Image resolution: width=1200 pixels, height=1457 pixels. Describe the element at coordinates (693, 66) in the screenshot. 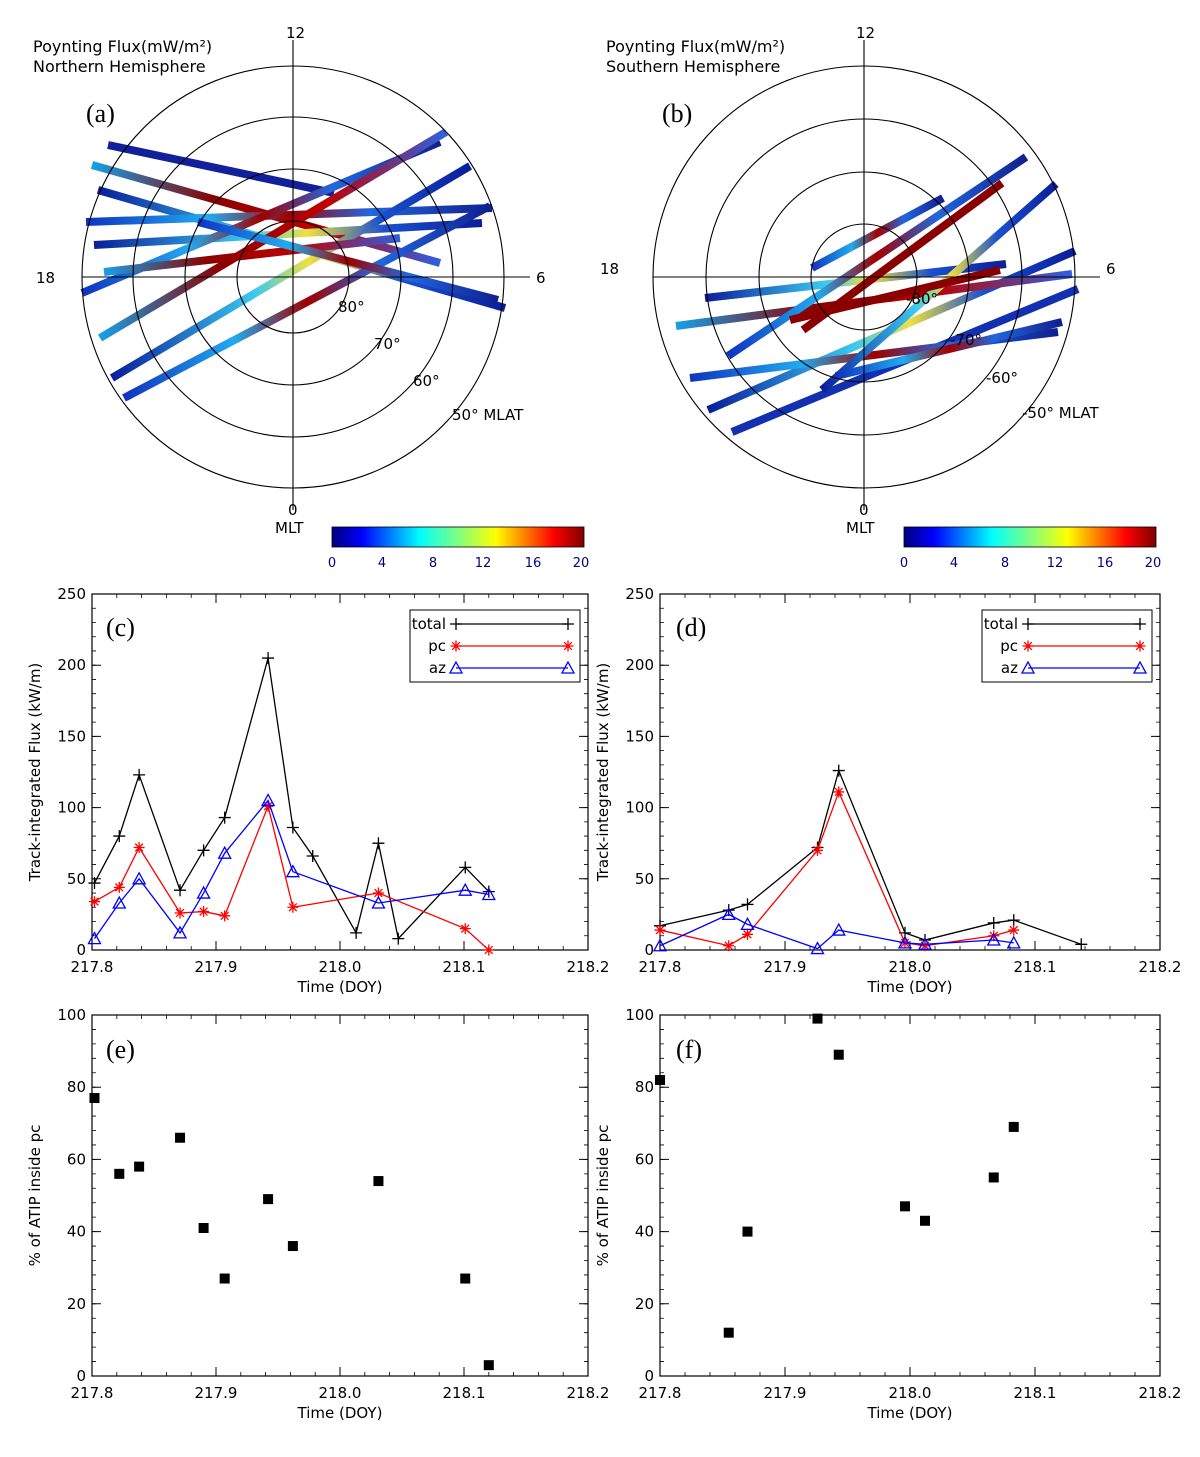

I see `polar-b-title-line2: Southern Hemisphere` at that location.